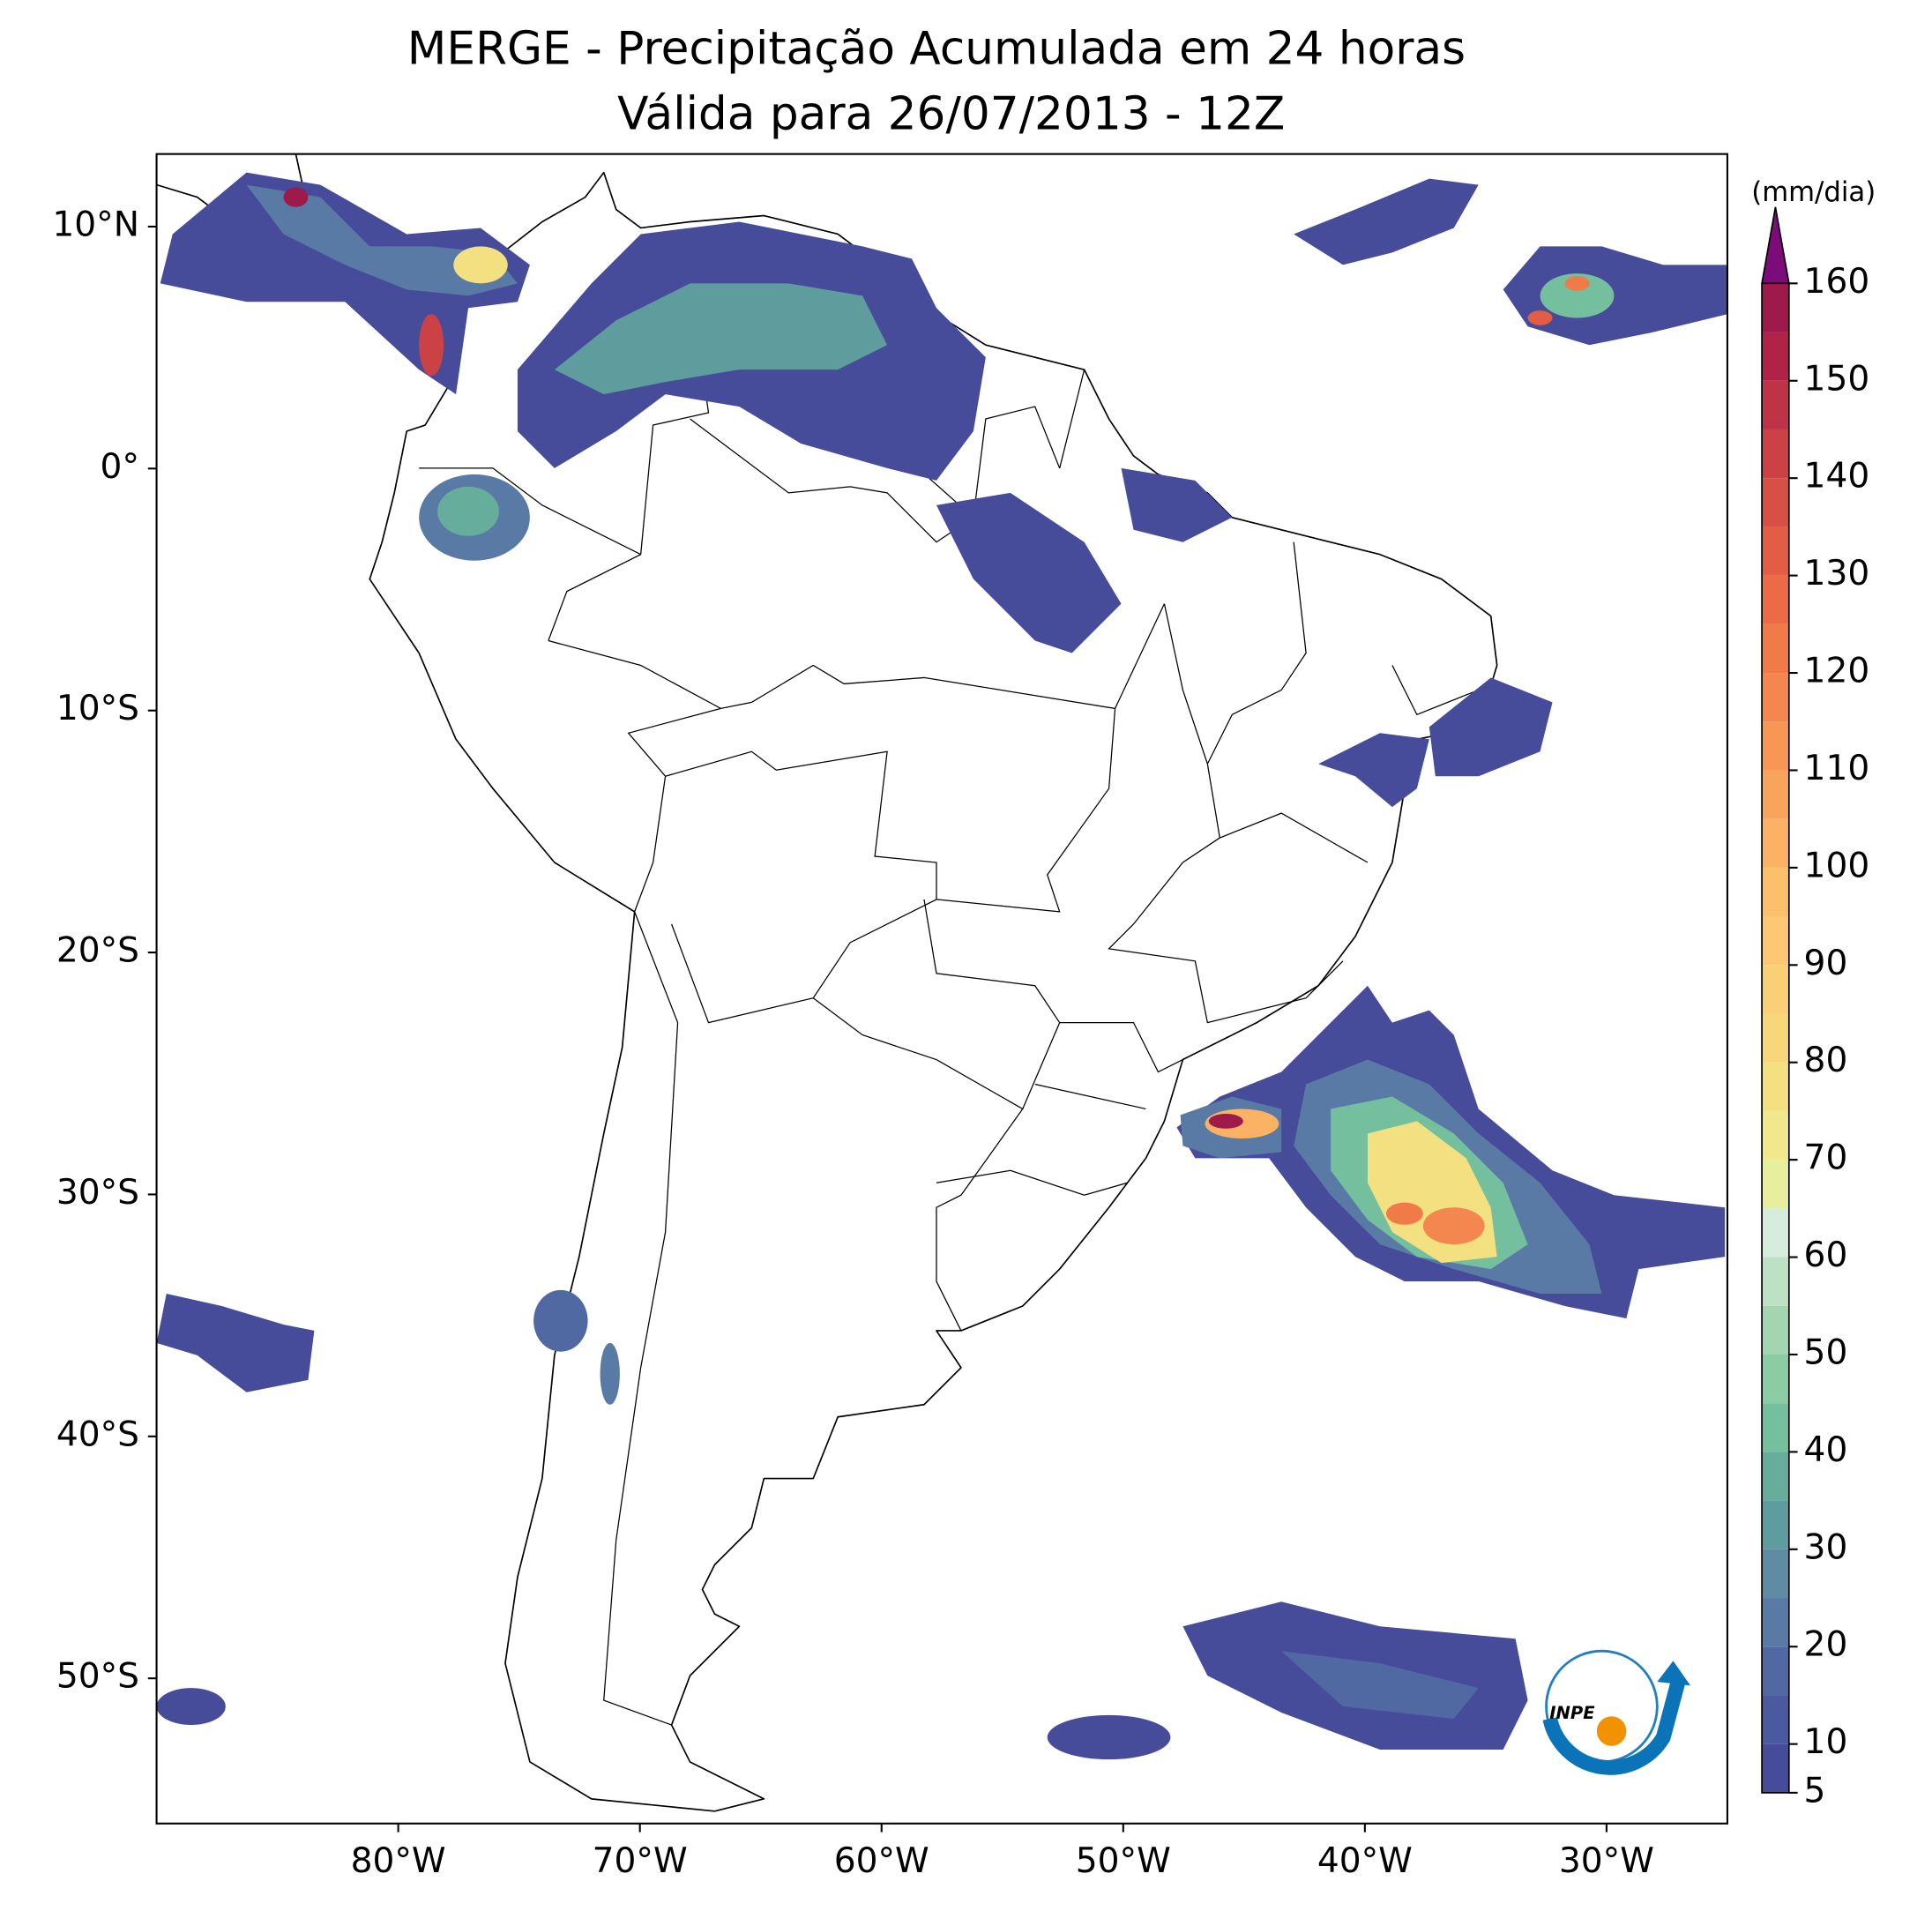  I want to click on colorbar-tick-label: 120, so click(1837, 672).